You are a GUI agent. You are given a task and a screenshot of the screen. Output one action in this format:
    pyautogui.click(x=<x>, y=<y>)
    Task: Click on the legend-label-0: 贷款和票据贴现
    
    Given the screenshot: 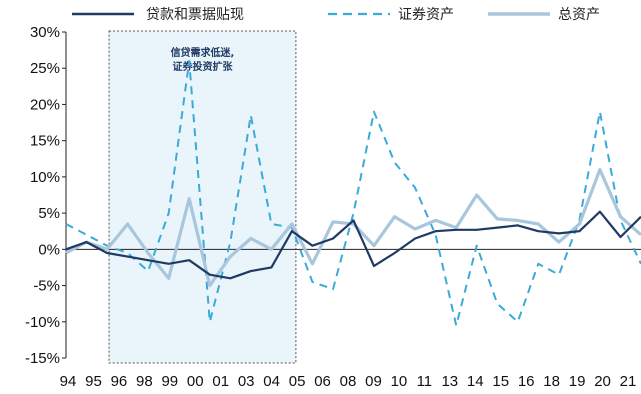 What is the action you would take?
    pyautogui.click(x=195, y=15)
    